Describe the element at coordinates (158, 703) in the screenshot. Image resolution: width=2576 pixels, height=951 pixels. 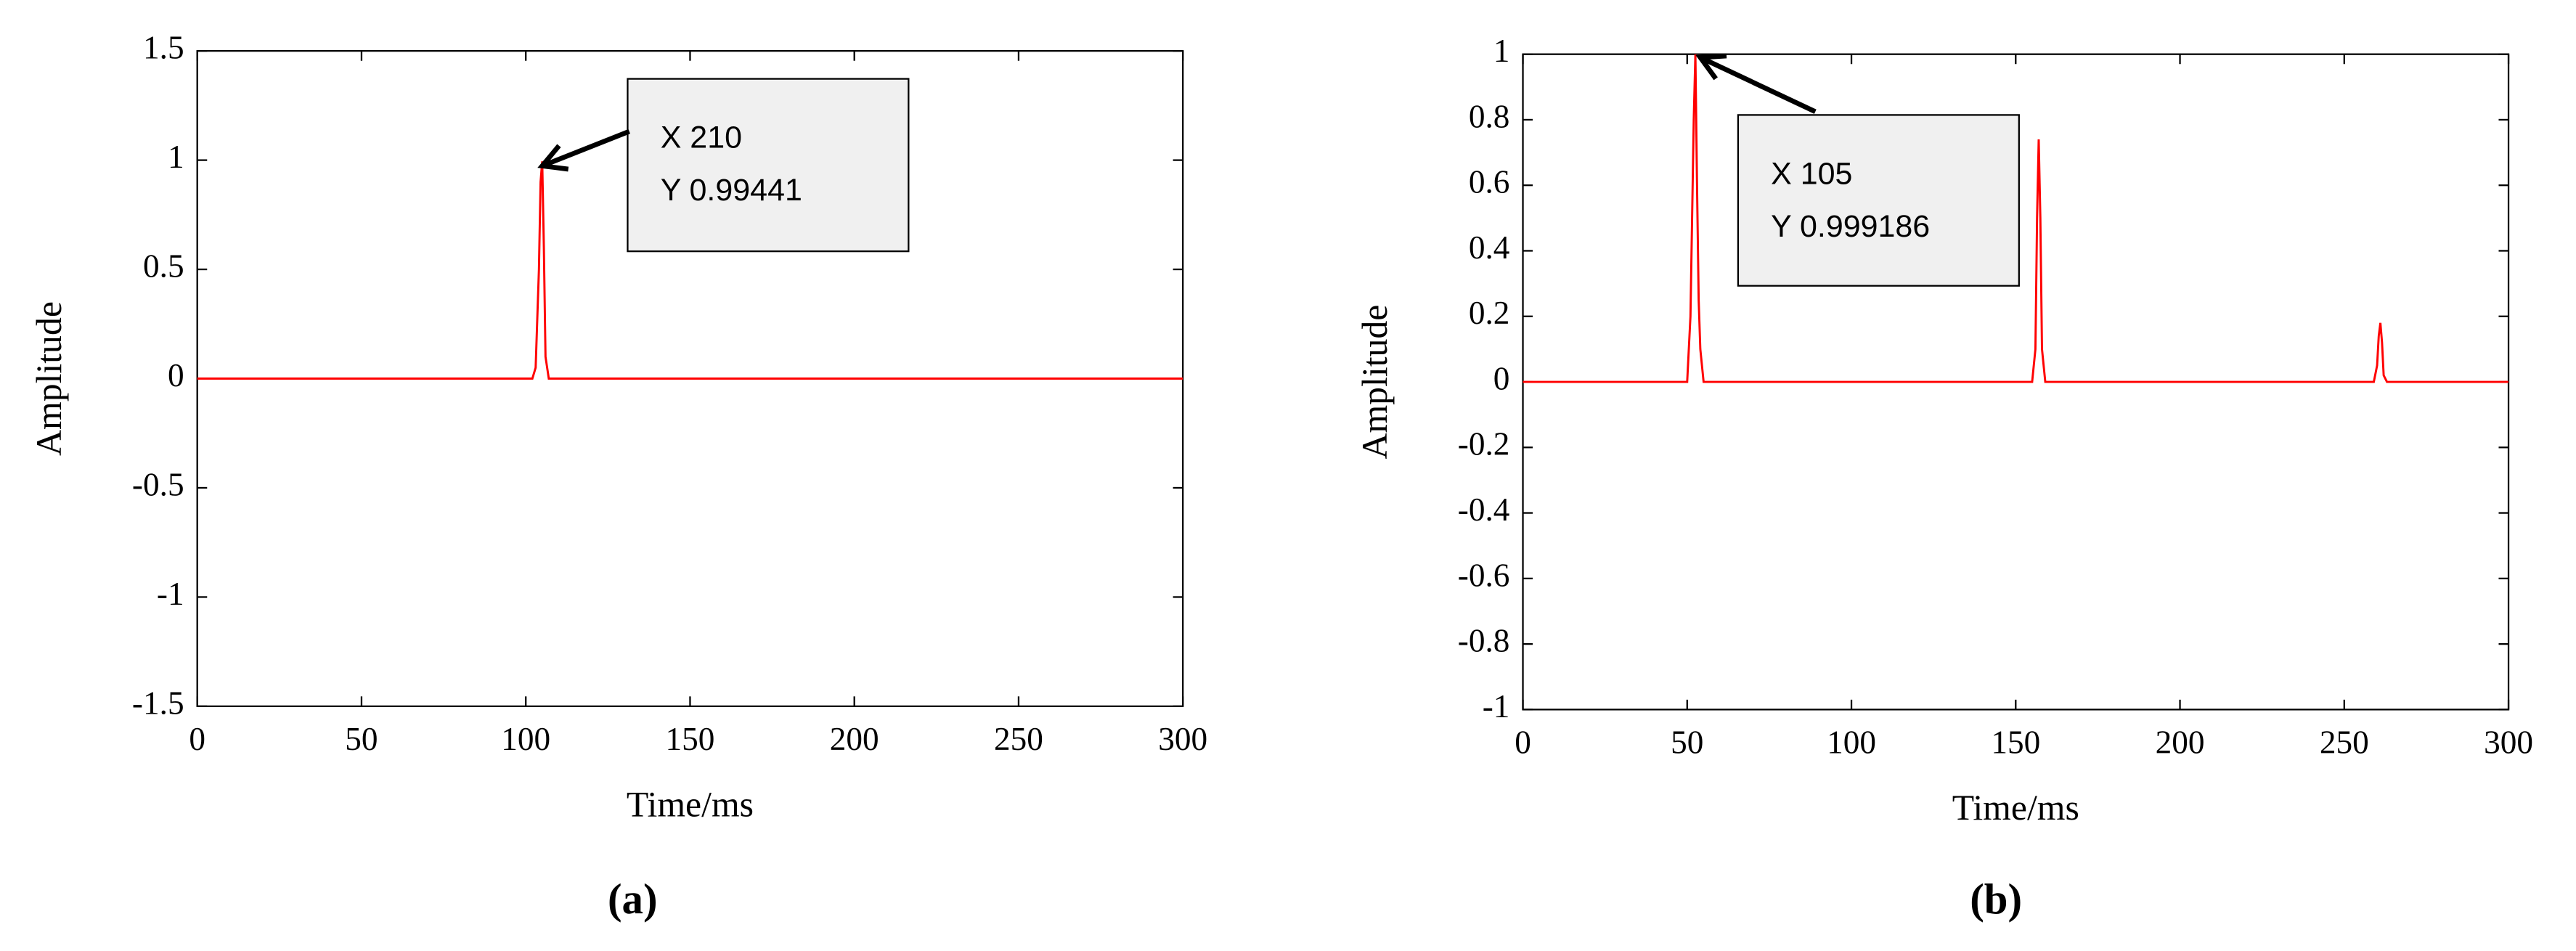
I see `y-tick-label: -1.5` at that location.